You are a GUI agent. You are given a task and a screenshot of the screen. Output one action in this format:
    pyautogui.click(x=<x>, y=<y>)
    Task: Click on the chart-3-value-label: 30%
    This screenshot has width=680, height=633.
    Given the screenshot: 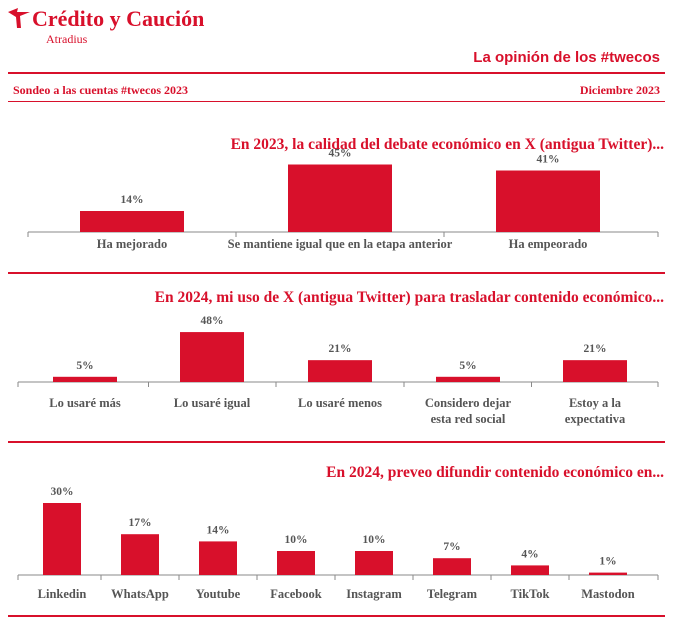 What is the action you would take?
    pyautogui.click(x=62, y=492)
    